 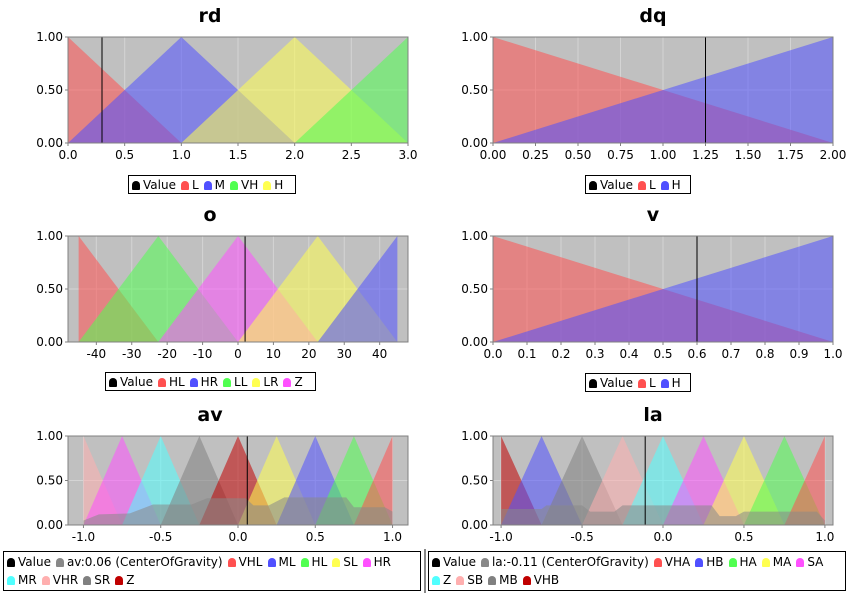 I want to click on chart-title-o: o, so click(x=210, y=215).